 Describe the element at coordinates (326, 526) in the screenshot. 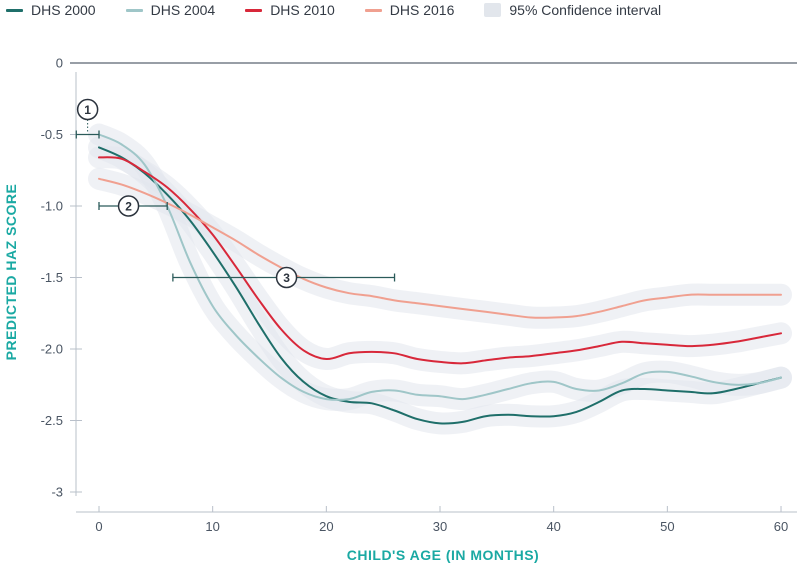

I see `x-tick-label: 20` at that location.